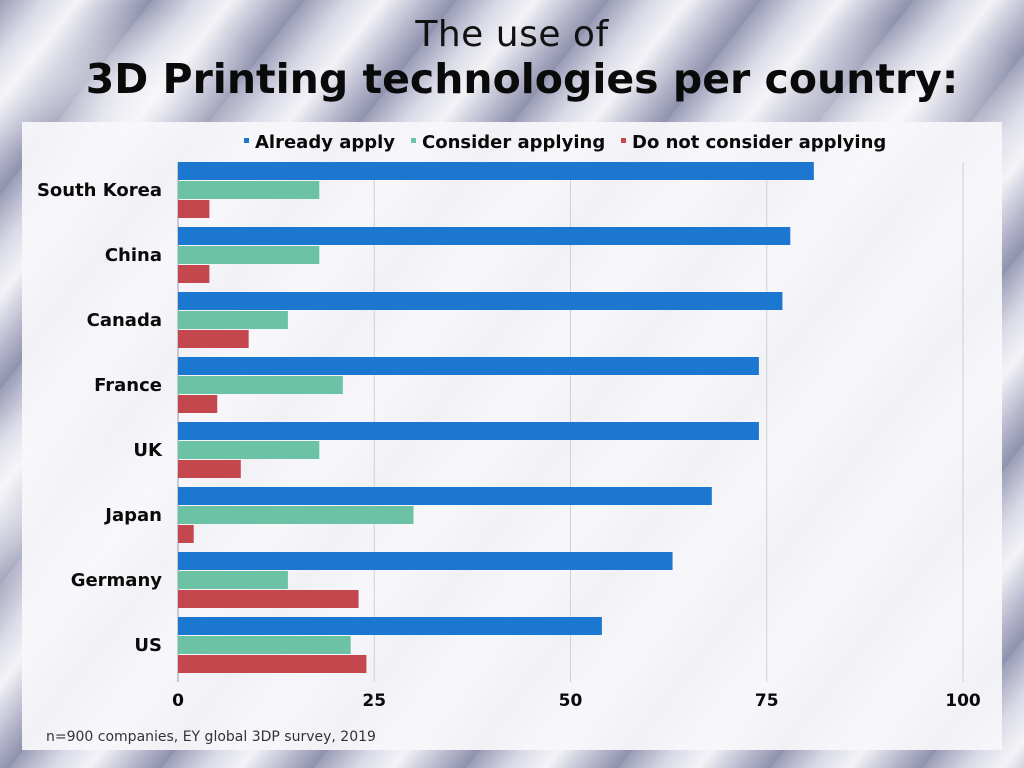  I want to click on legend-label: Already apply, so click(325, 142).